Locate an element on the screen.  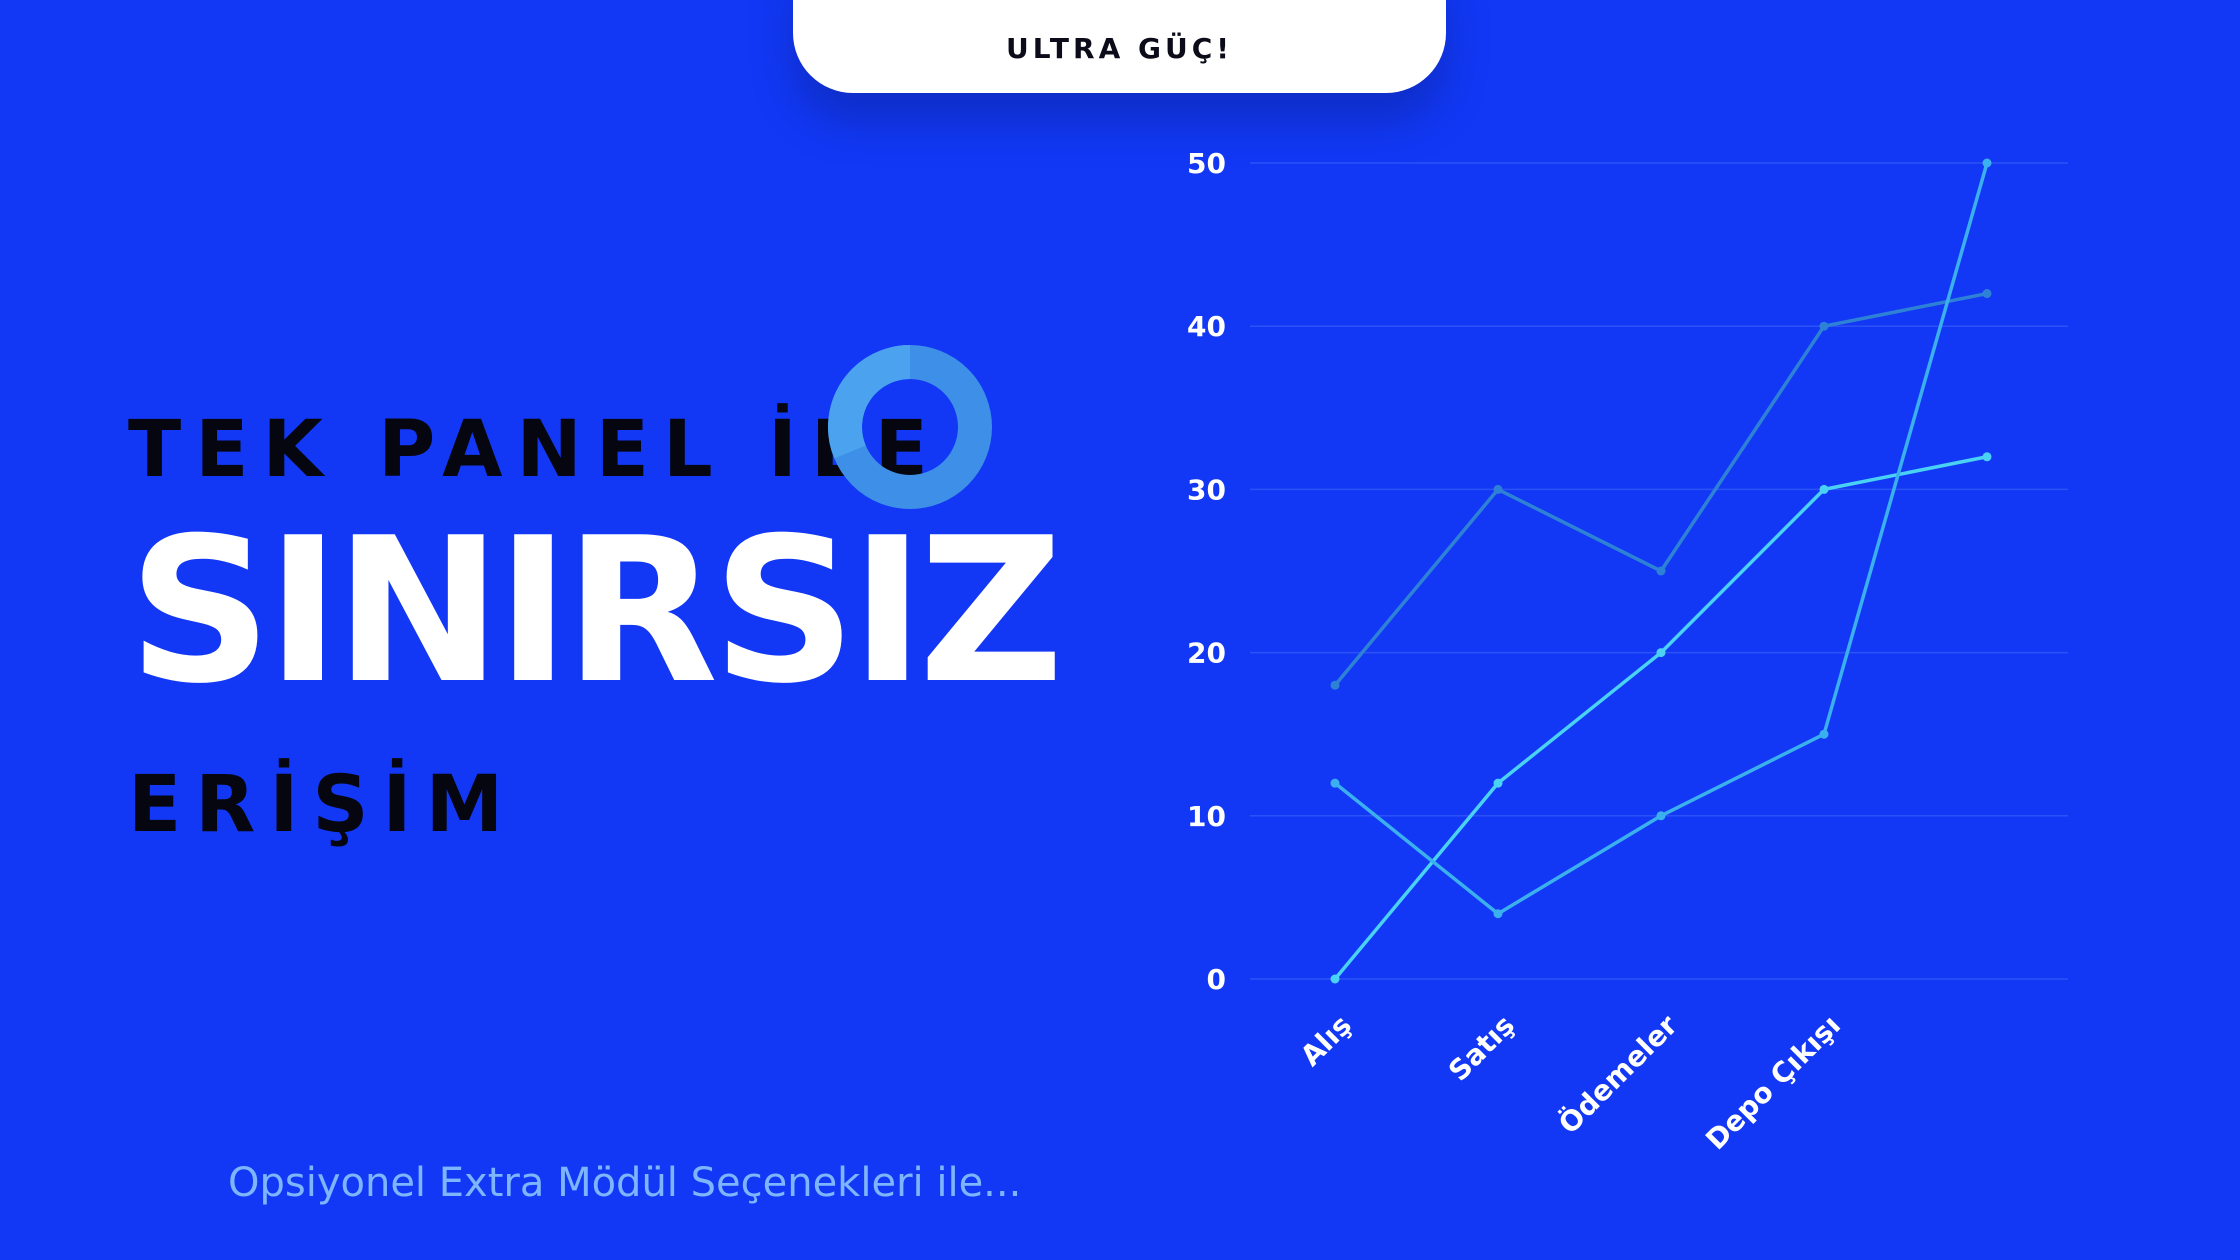
y-tick-label: 10 is located at coordinates (1206, 816).